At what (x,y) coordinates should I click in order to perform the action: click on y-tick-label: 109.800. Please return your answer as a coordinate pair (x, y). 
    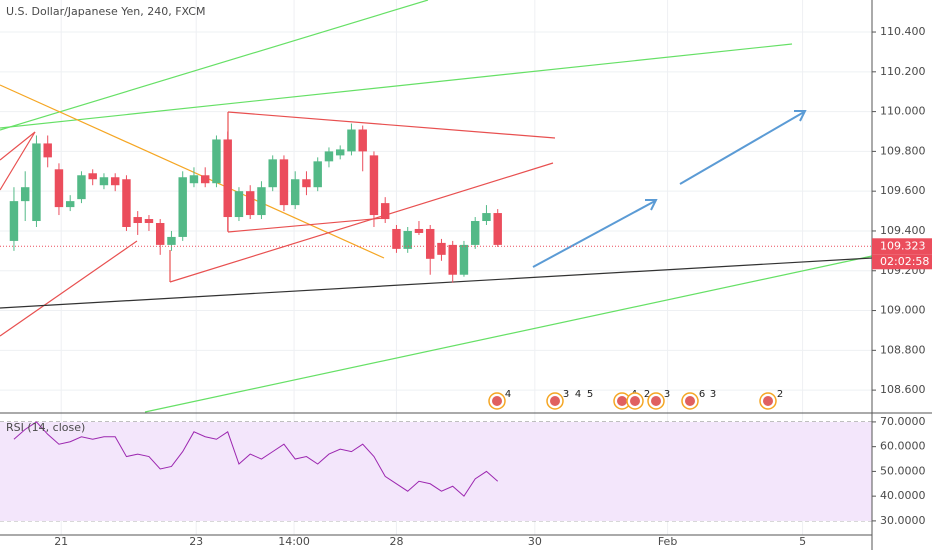
    Looking at the image, I should click on (903, 150).